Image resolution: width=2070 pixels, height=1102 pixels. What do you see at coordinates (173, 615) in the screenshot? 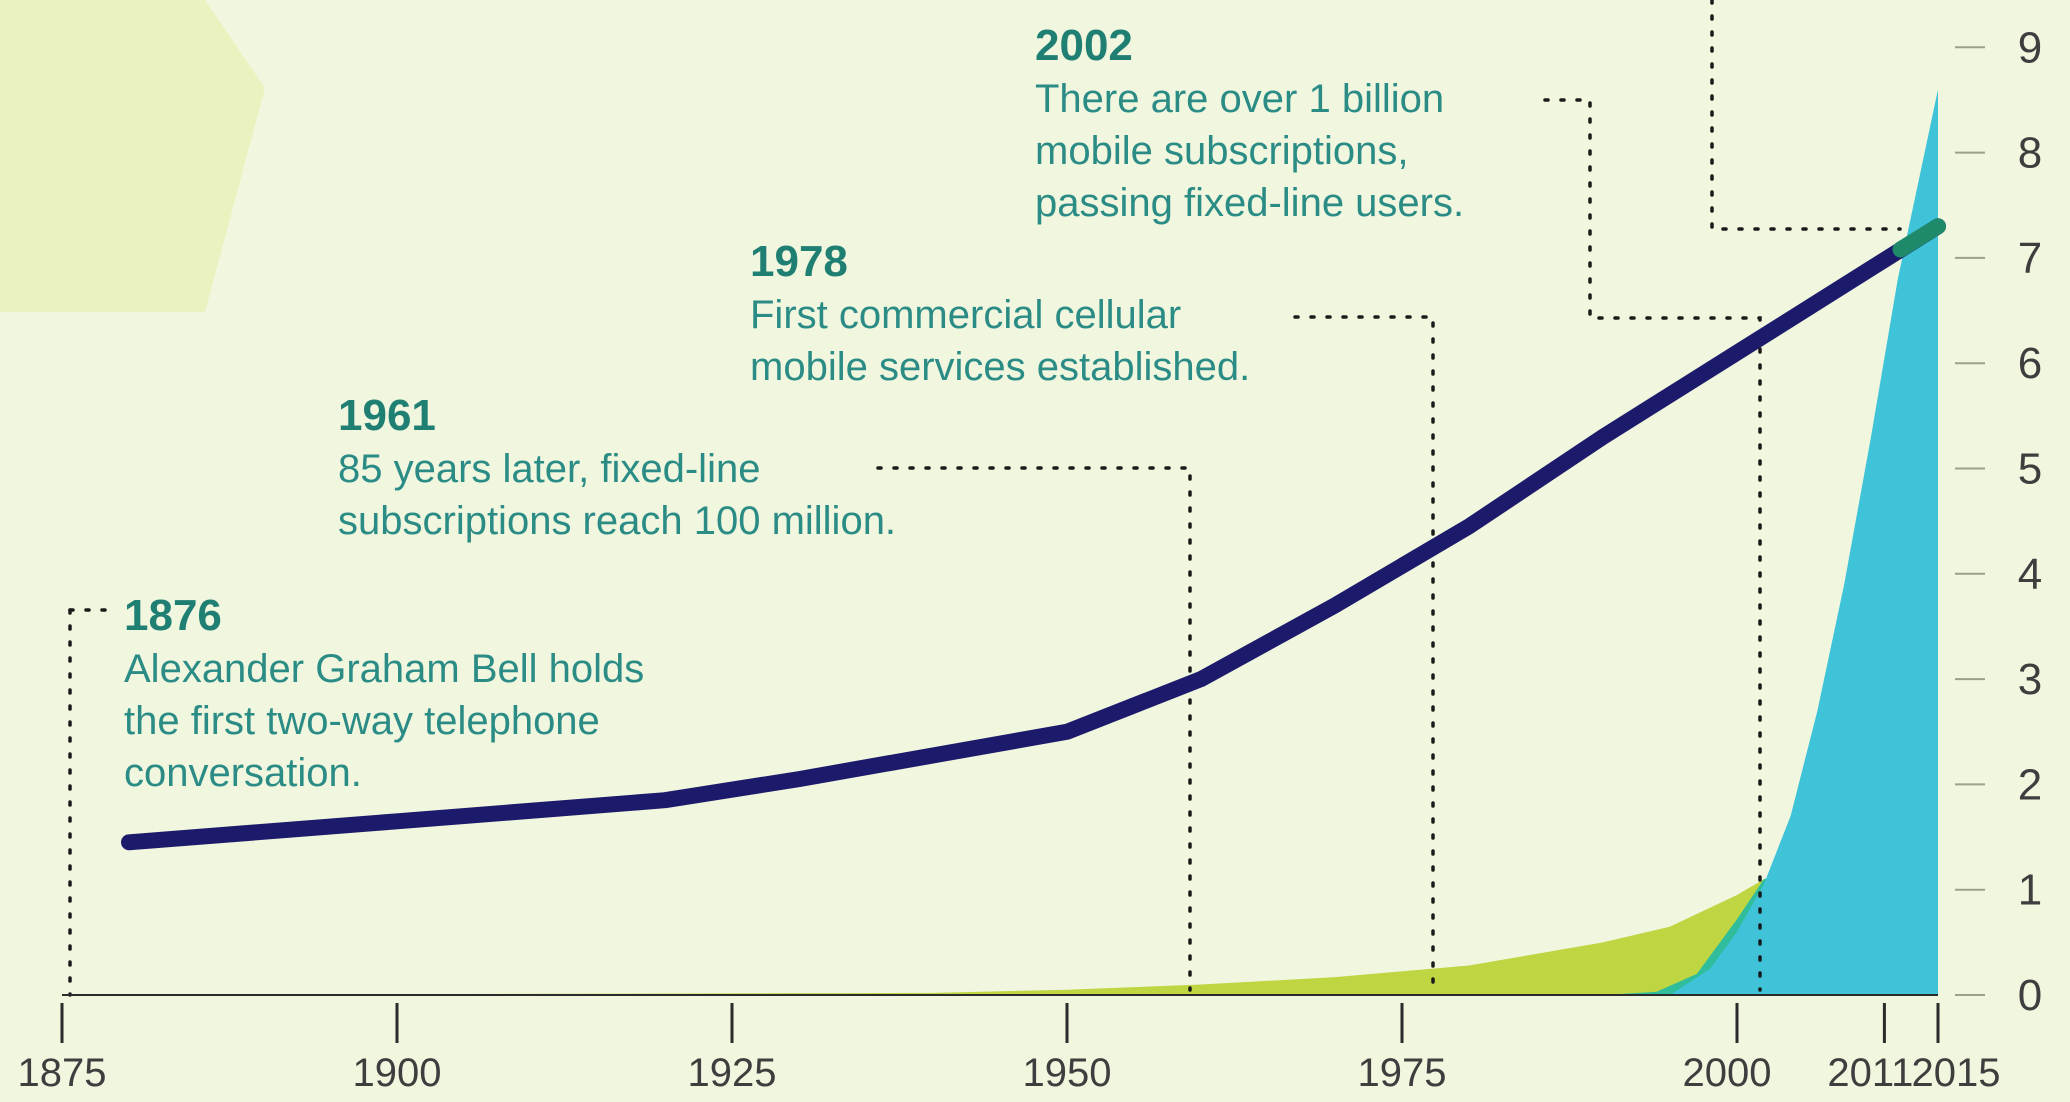
I see `annotation-1876-year: 1876` at bounding box center [173, 615].